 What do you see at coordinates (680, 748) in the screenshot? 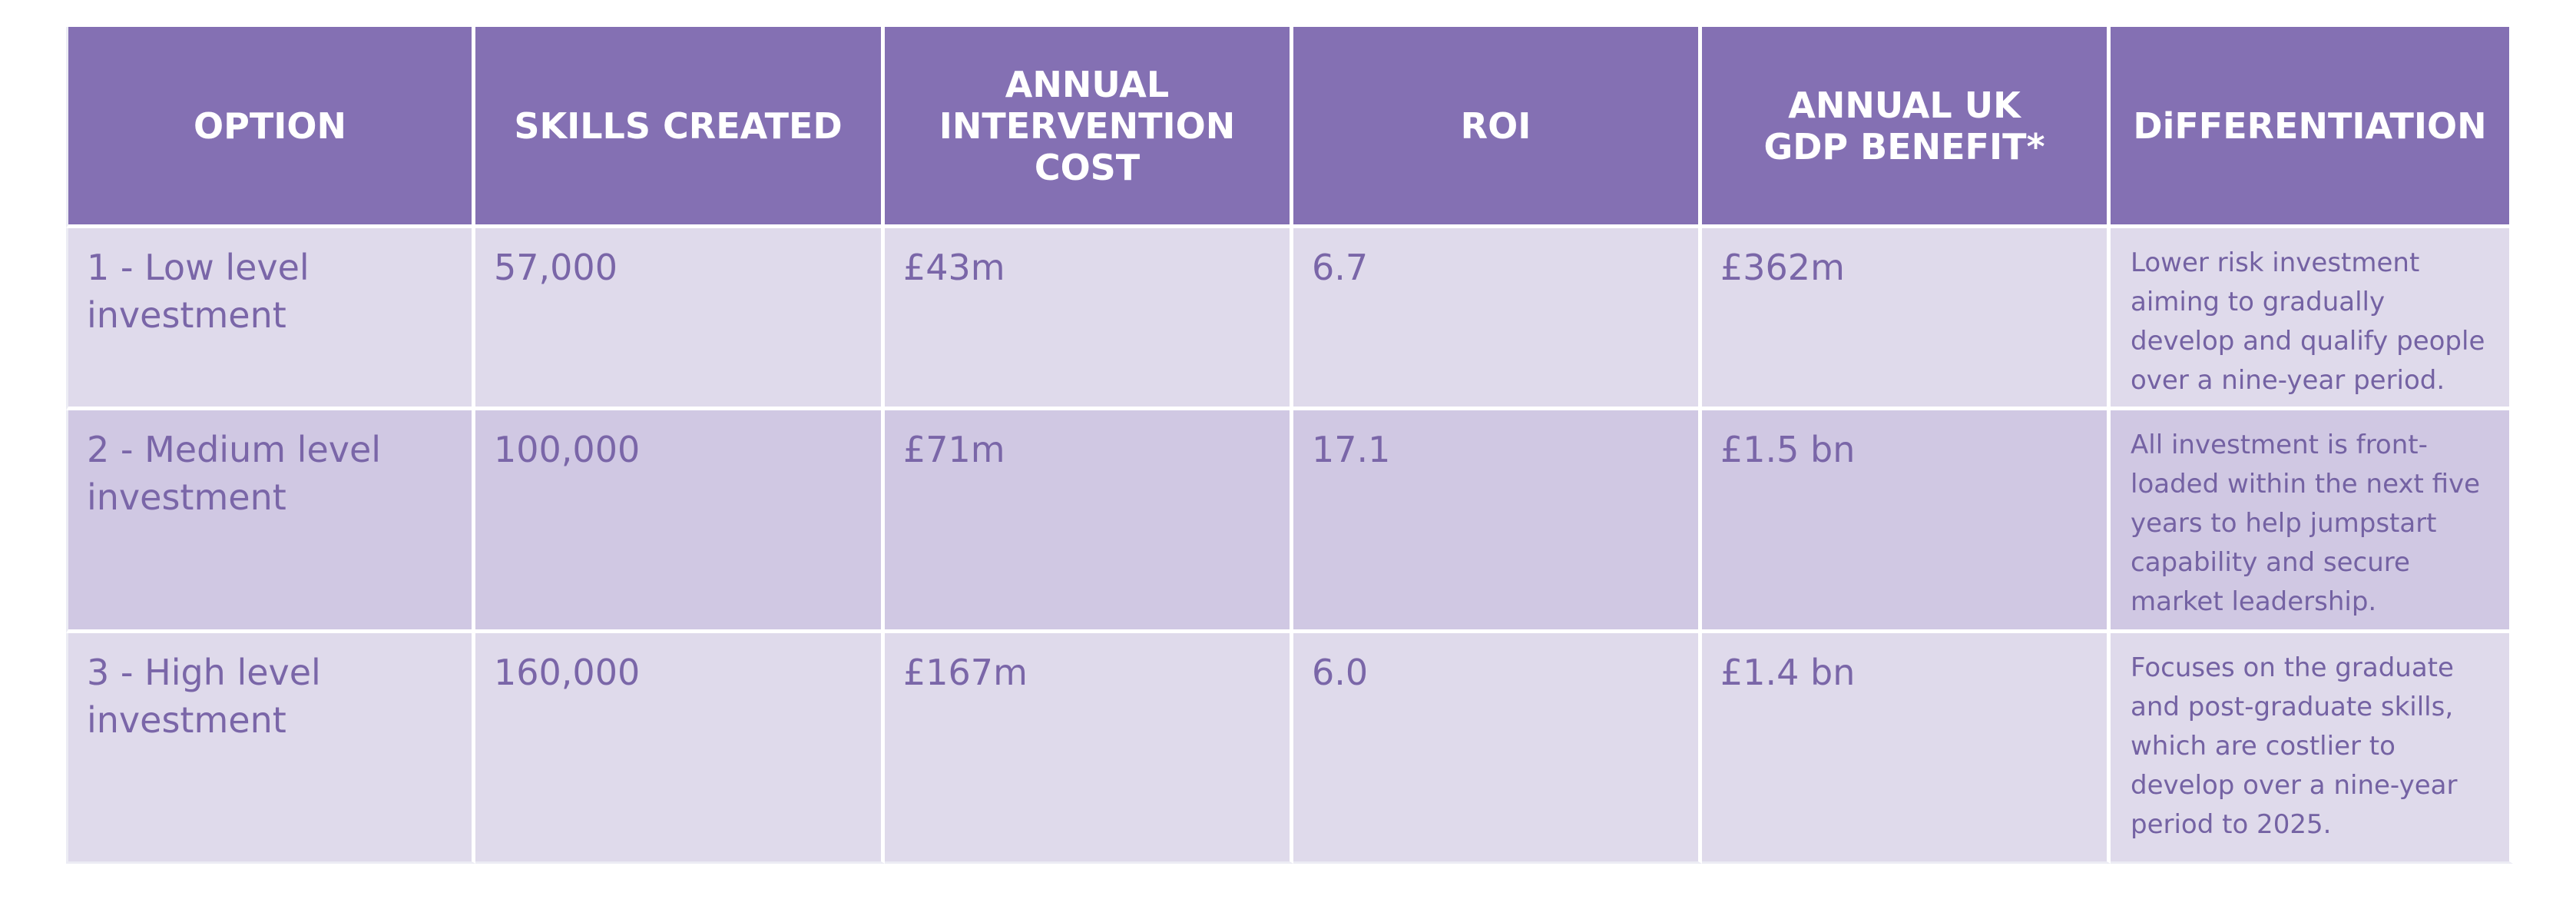
I see `cell-skills-created: 160,000` at bounding box center [680, 748].